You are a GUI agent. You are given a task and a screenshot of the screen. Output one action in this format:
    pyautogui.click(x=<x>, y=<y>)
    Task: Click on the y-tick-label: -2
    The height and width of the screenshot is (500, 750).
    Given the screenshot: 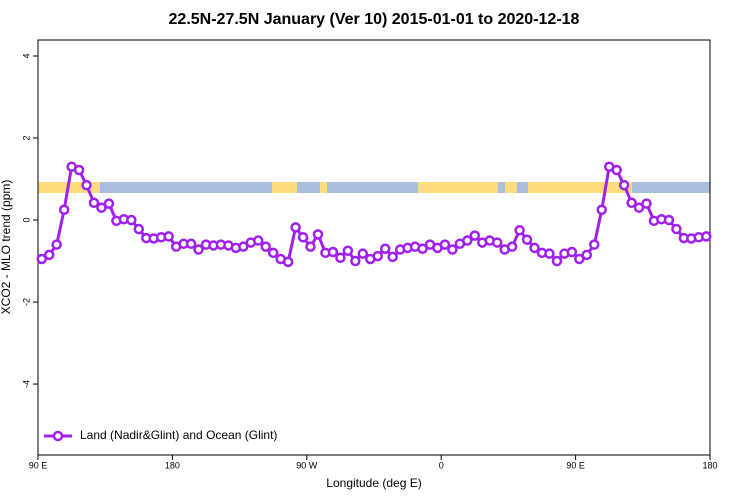 What is the action you would take?
    pyautogui.click(x=26, y=302)
    